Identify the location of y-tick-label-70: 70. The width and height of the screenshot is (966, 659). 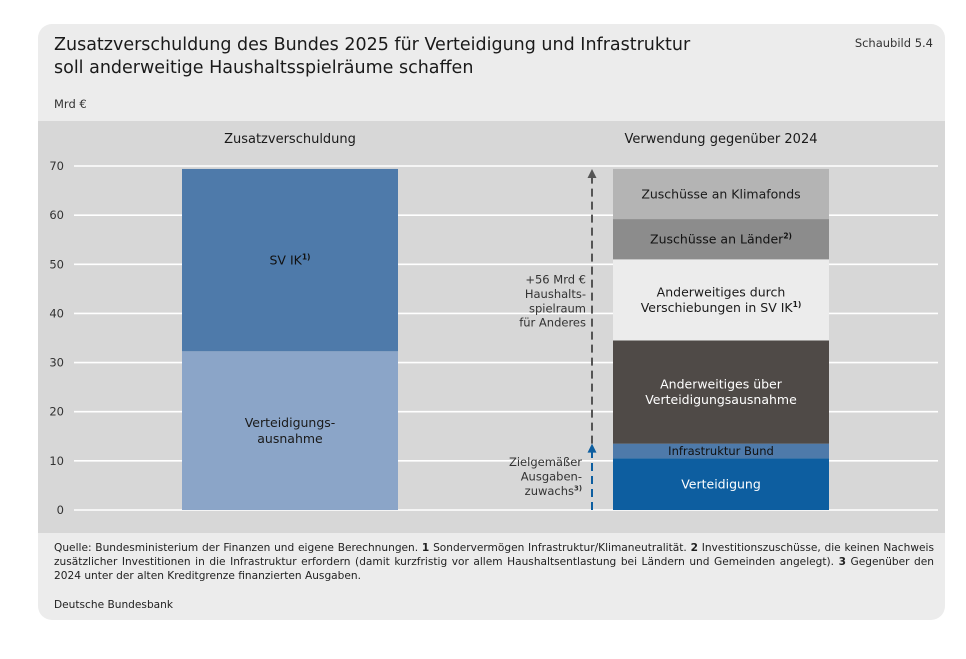
(56, 166).